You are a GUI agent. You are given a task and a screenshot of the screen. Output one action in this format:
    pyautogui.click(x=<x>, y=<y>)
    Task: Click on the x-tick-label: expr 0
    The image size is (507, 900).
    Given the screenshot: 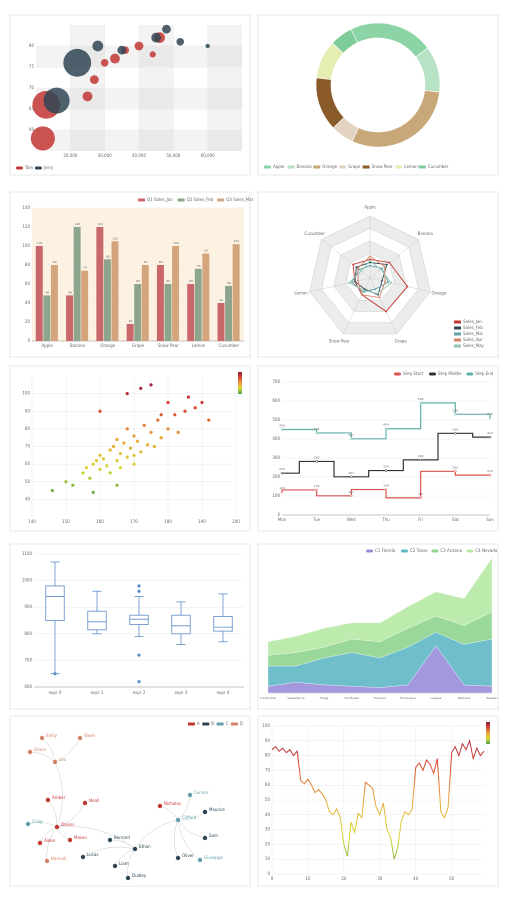 What is the action you would take?
    pyautogui.click(x=55, y=692)
    